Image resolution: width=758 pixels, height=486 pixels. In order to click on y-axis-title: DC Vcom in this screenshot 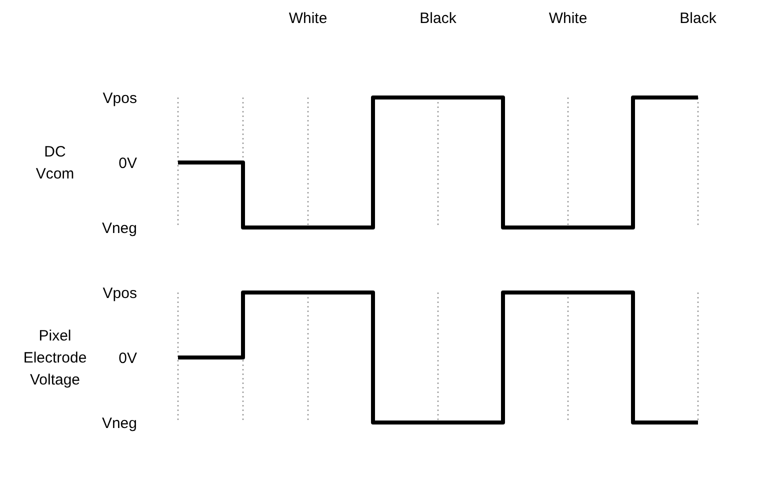, I will do `click(55, 163)`.